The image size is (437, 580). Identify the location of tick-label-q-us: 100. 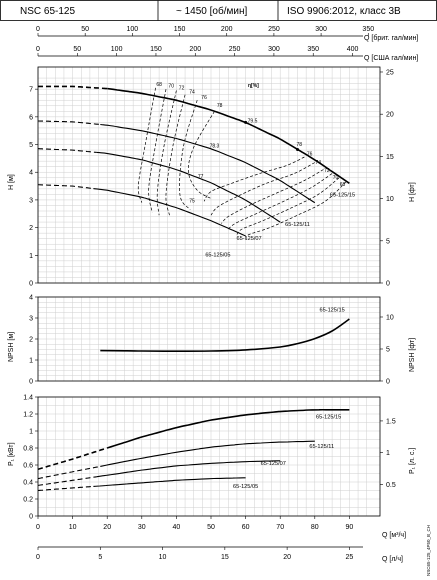
(117, 49).